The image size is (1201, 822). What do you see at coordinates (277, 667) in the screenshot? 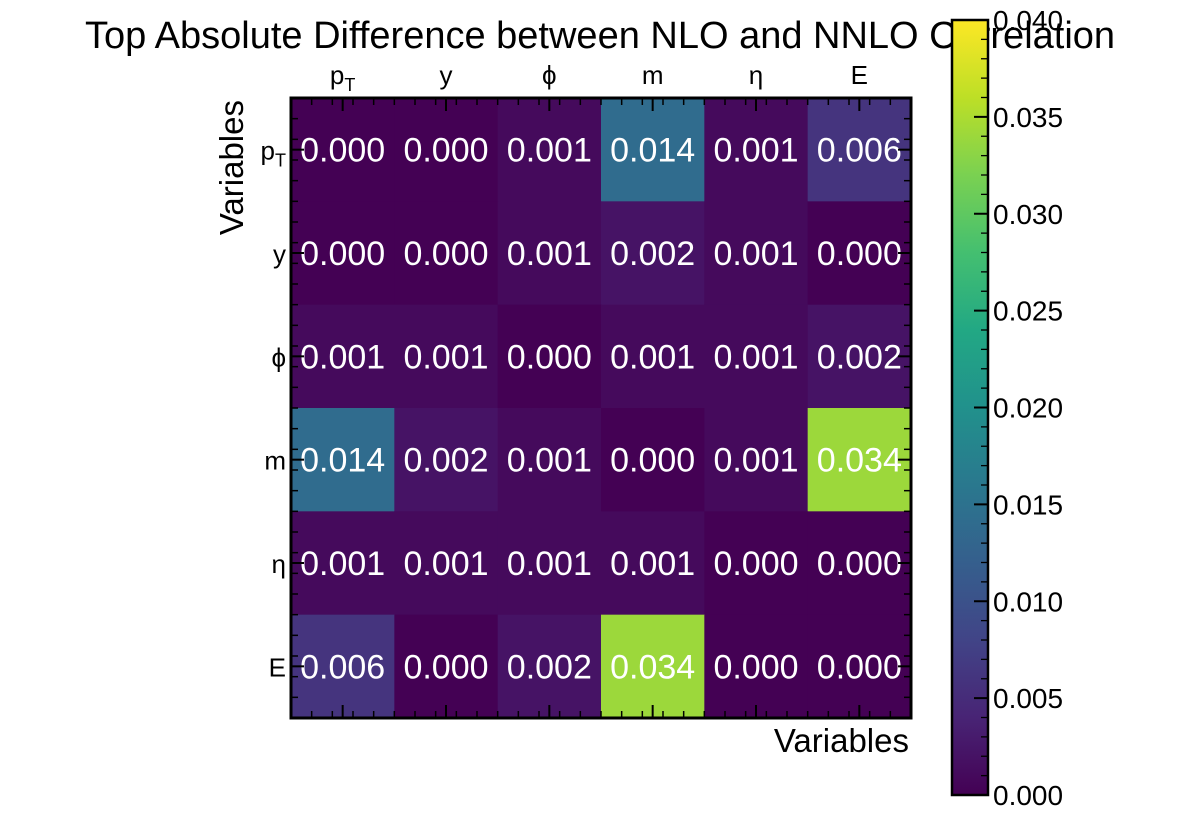
I see `y-tick-label: E` at bounding box center [277, 667].